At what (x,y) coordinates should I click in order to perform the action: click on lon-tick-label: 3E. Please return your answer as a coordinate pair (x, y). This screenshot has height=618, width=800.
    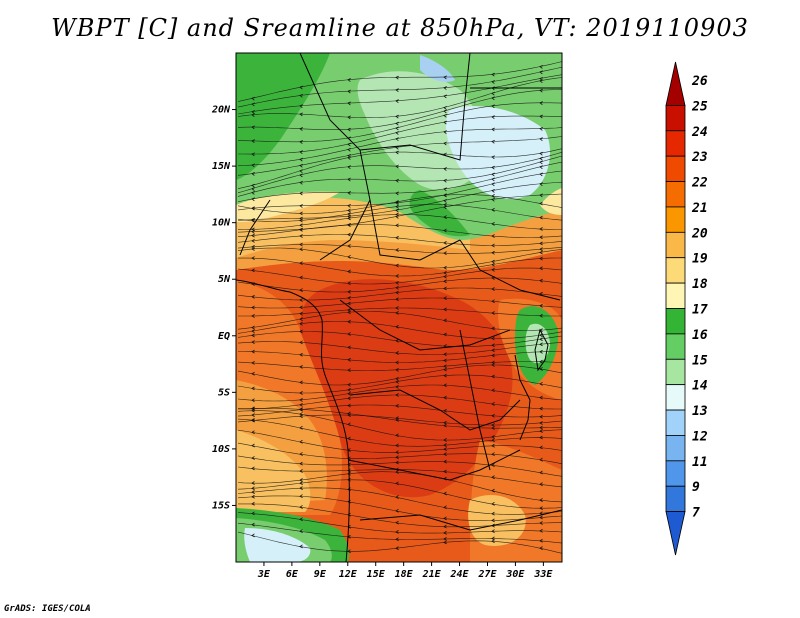
    Looking at the image, I should click on (264, 574).